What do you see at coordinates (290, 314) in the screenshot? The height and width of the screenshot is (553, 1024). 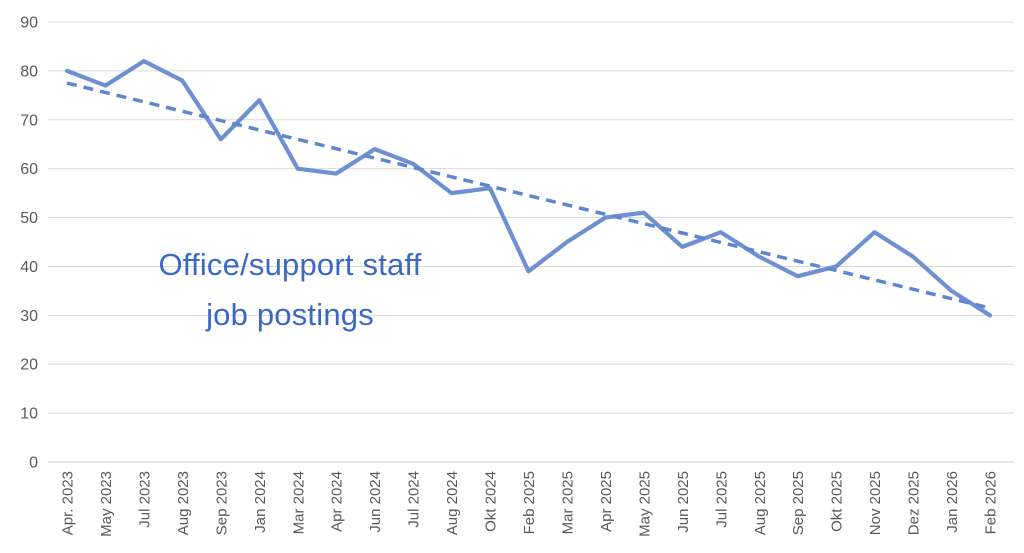 I see `annotation-line-2: job postings` at bounding box center [290, 314].